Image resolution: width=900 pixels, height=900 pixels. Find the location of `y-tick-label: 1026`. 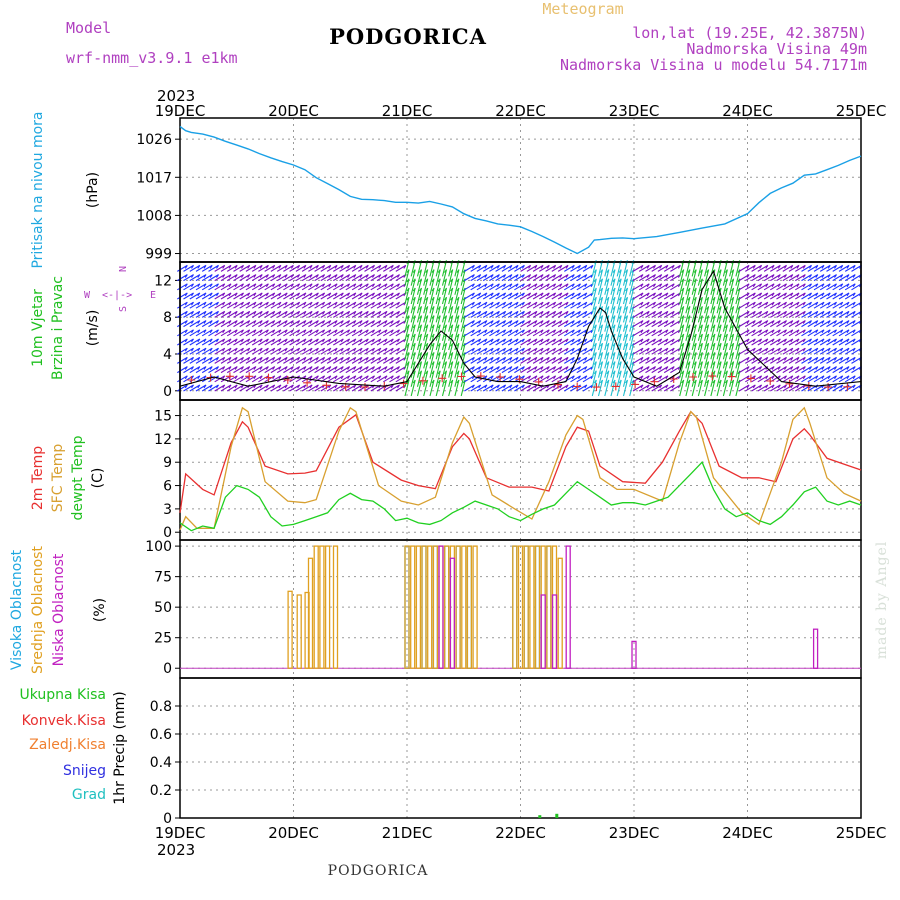

y-tick-label: 1026 is located at coordinates (154, 140).